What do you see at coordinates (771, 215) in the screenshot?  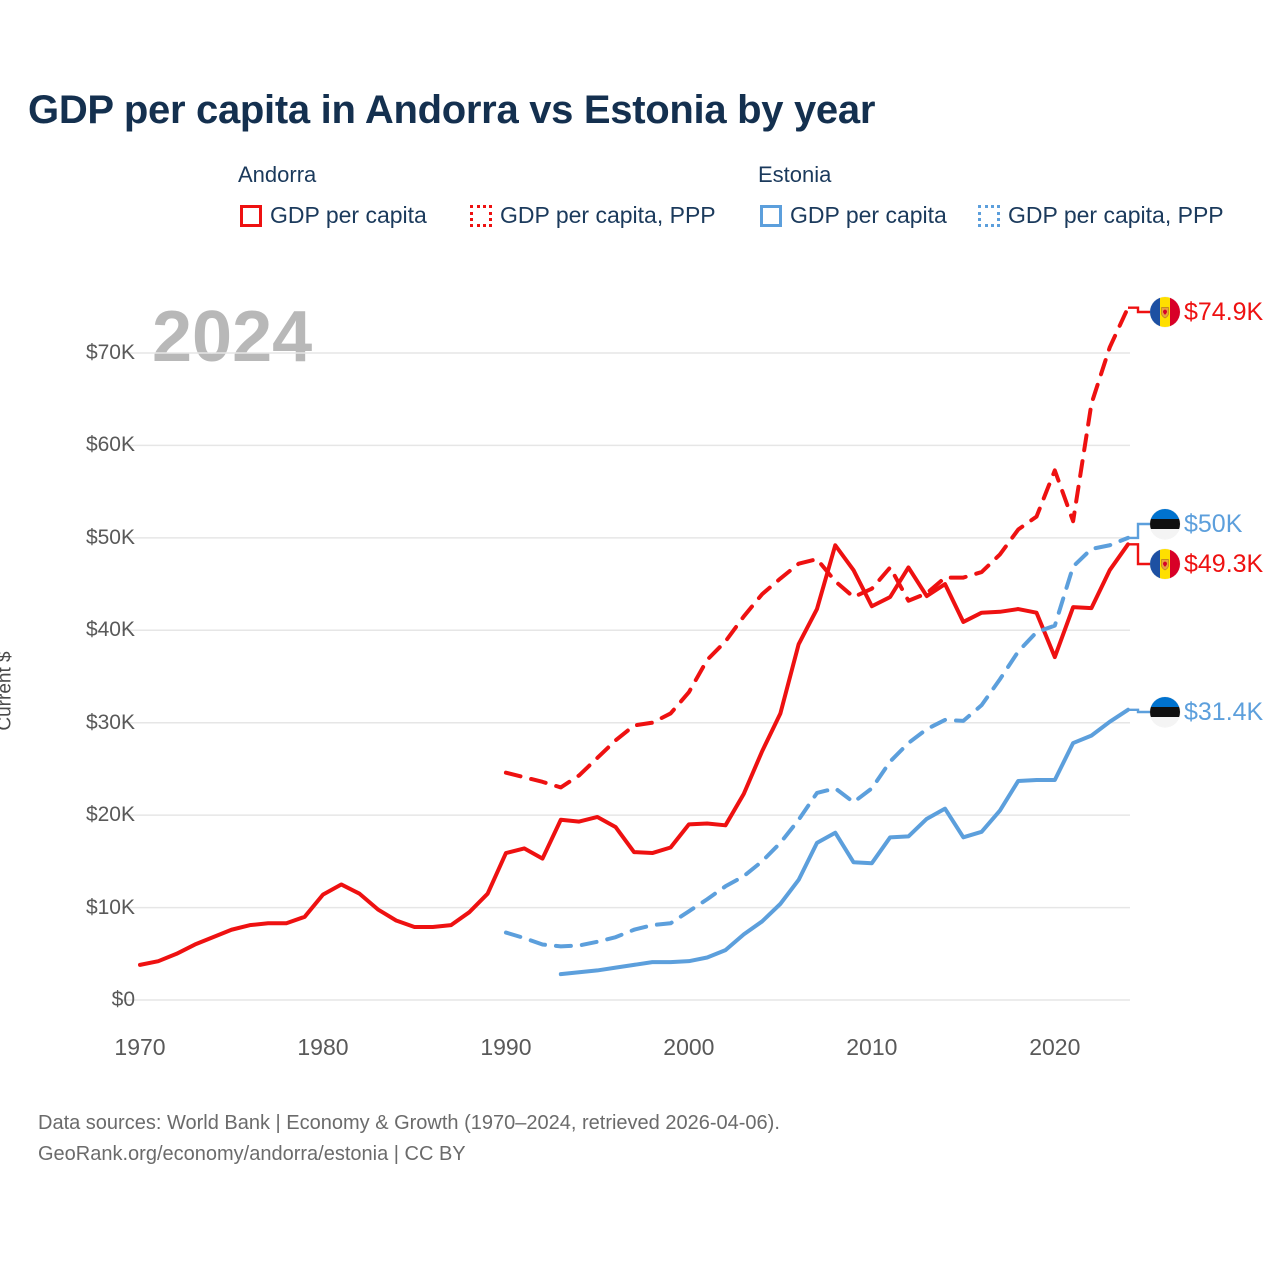 I see `legend-swatch-solid-blue-icon` at bounding box center [771, 215].